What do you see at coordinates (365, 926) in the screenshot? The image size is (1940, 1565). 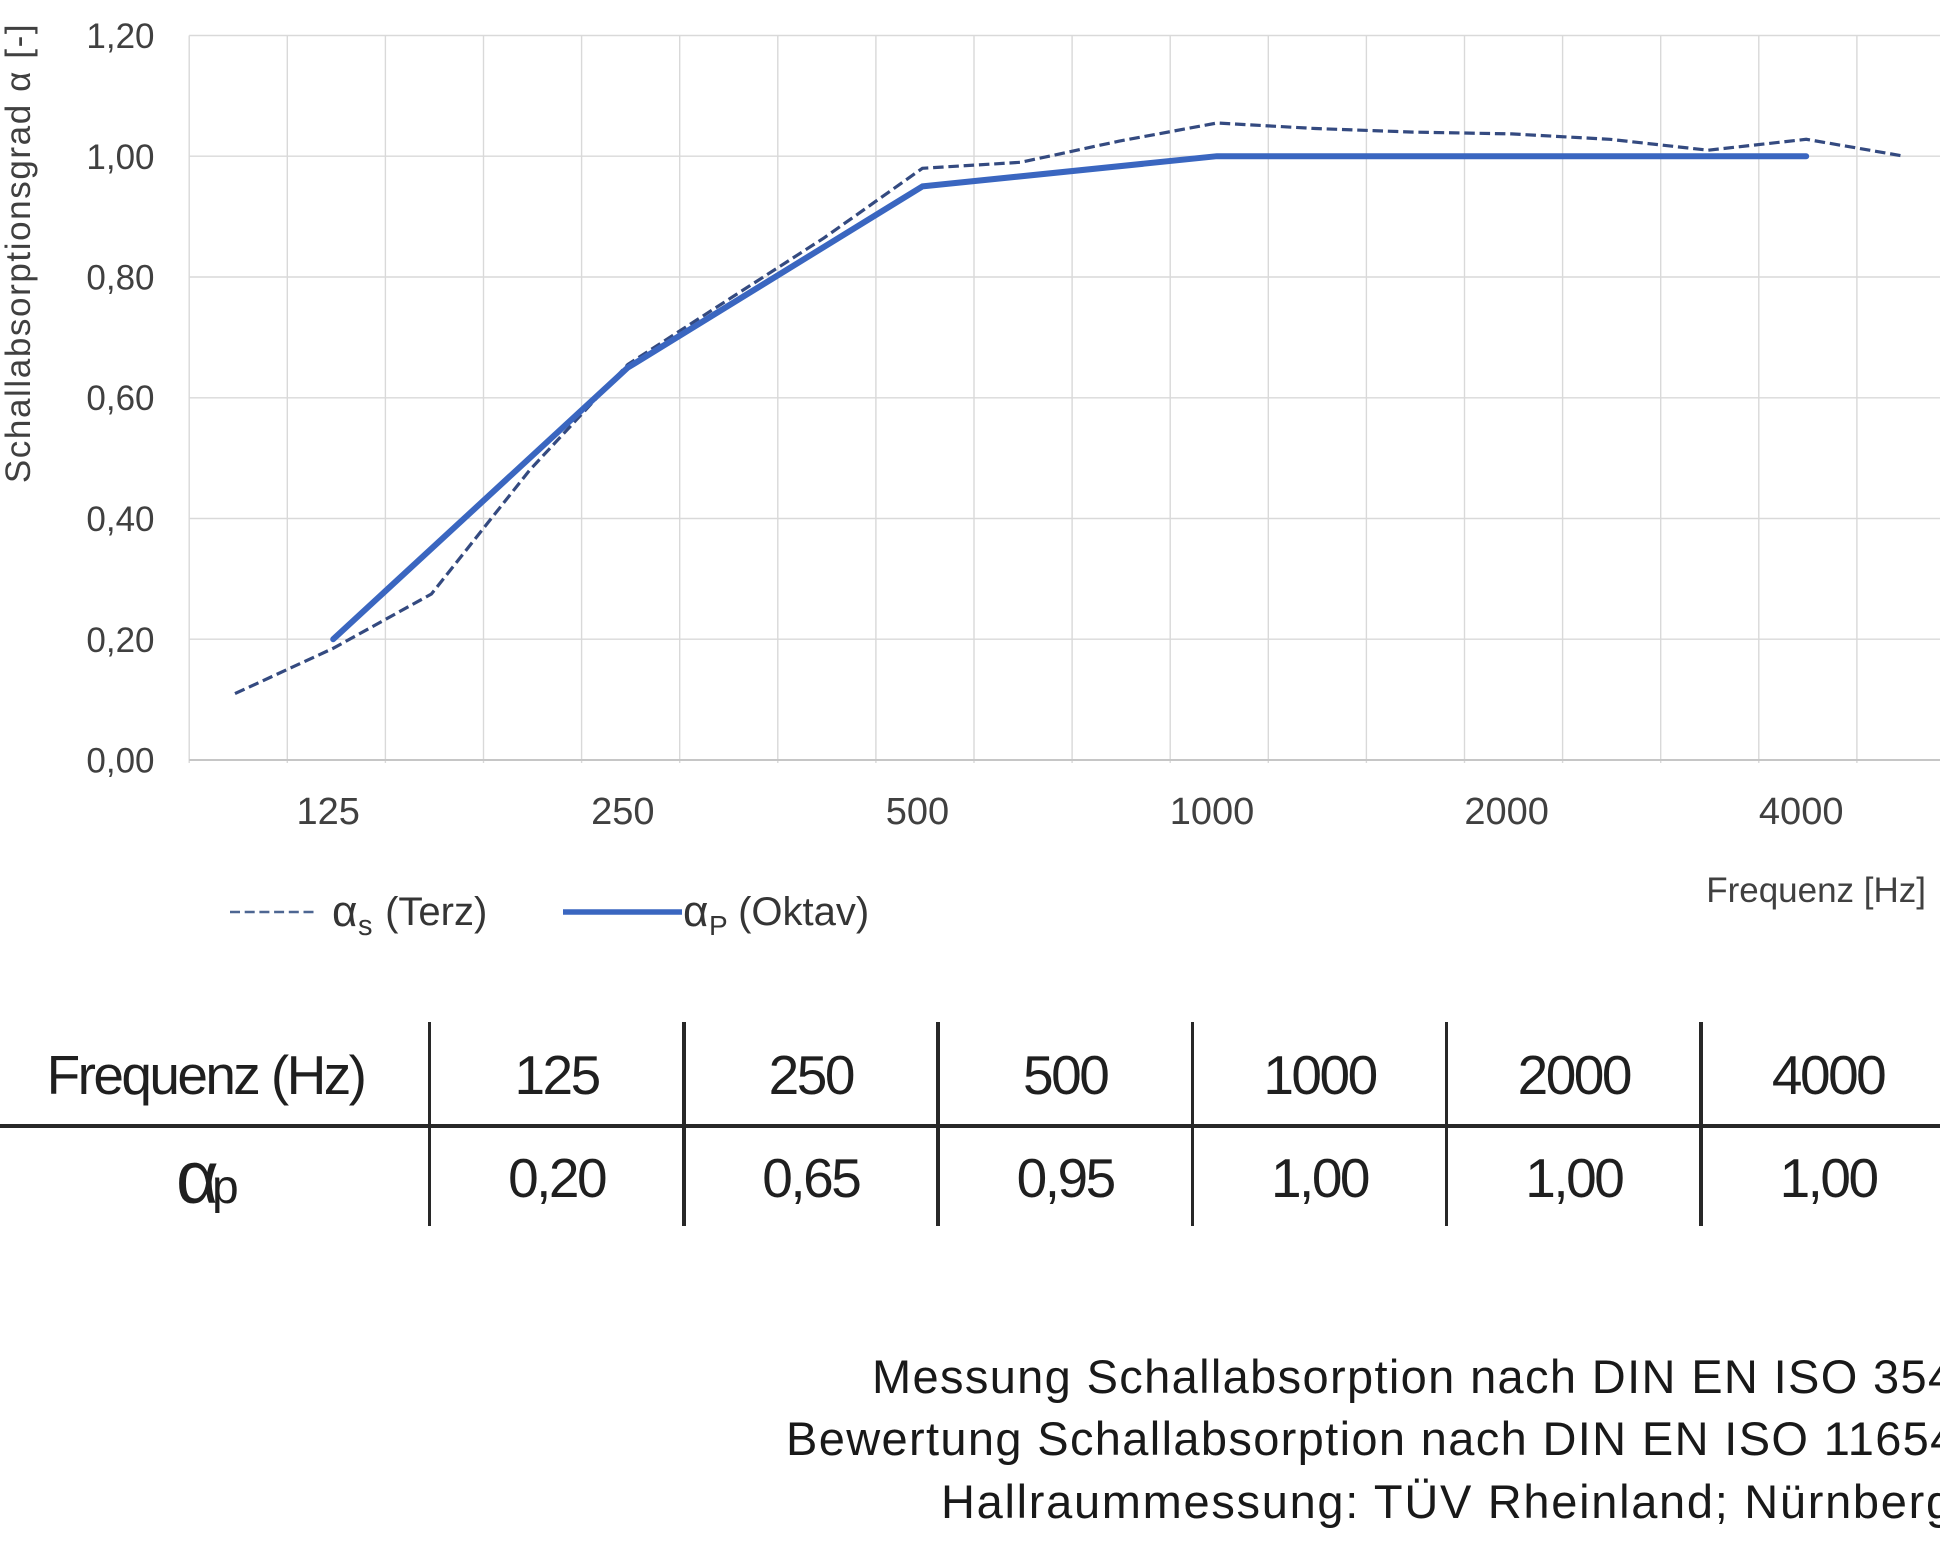 I see `svg-text: s` at bounding box center [365, 926].